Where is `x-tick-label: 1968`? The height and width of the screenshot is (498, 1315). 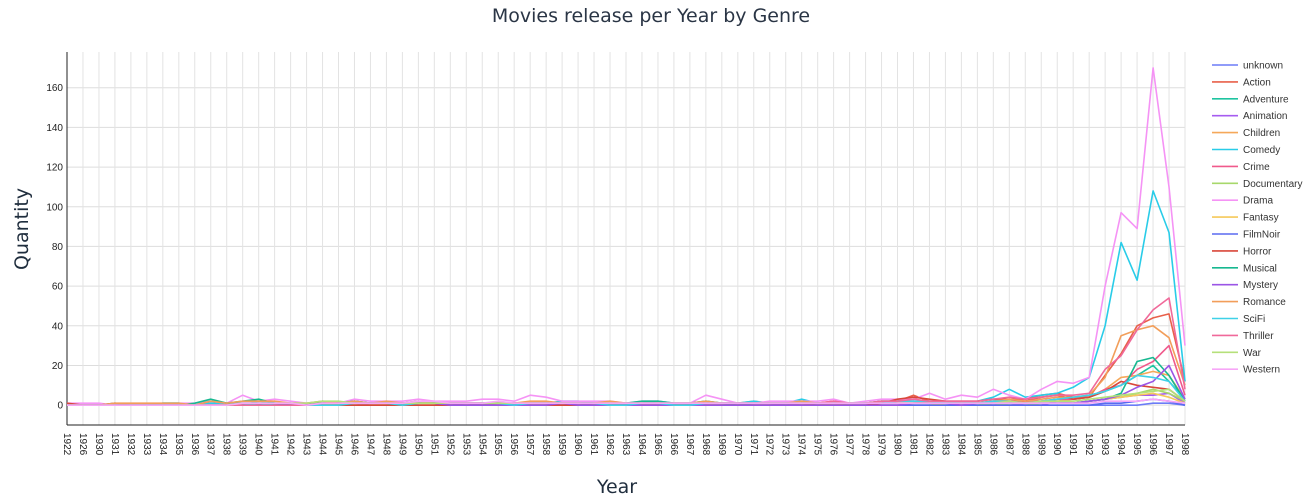 x-tick-label: 1968 is located at coordinates (705, 444).